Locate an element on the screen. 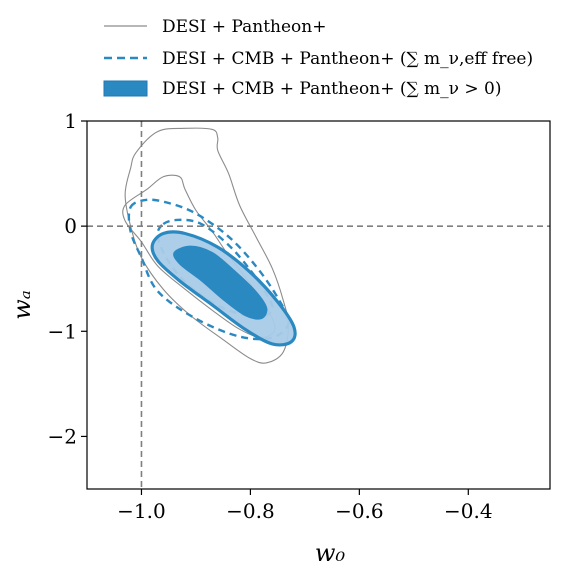 The image size is (569, 576). legend-entry-1: DESI + Pantheon+ is located at coordinates (215, 27).